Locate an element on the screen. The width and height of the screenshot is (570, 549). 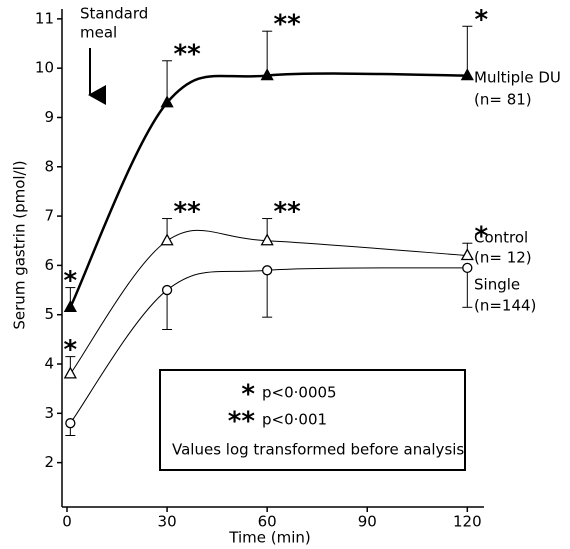
key-symbol: ** is located at coordinates (242, 422).